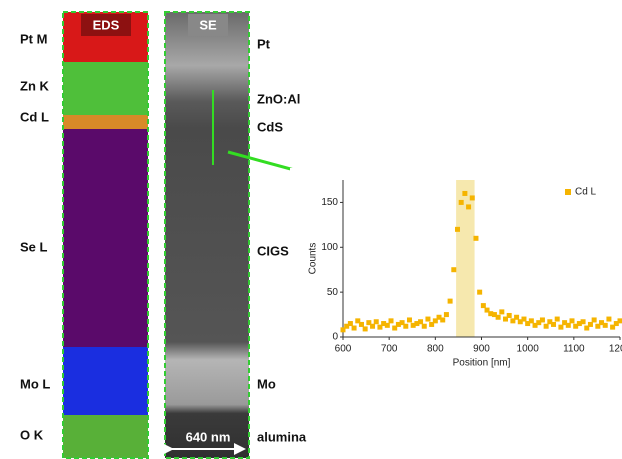 This screenshot has height=459, width=622. I want to click on layer-label: ZnO:Al, so click(278, 98).